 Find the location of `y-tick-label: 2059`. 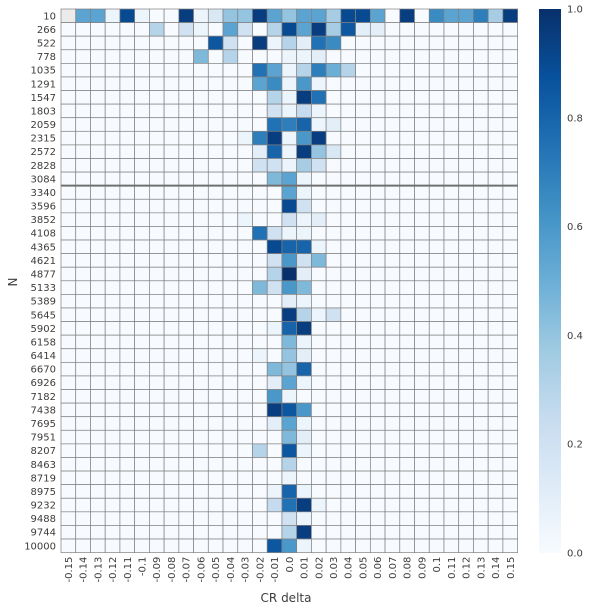

y-tick-label: 2059 is located at coordinates (43, 125).